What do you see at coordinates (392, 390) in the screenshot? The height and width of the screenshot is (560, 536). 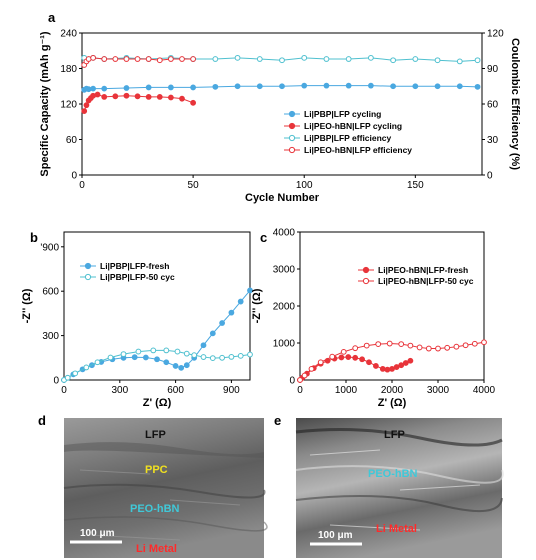 I see `x-tick-label: 2000` at bounding box center [392, 390].